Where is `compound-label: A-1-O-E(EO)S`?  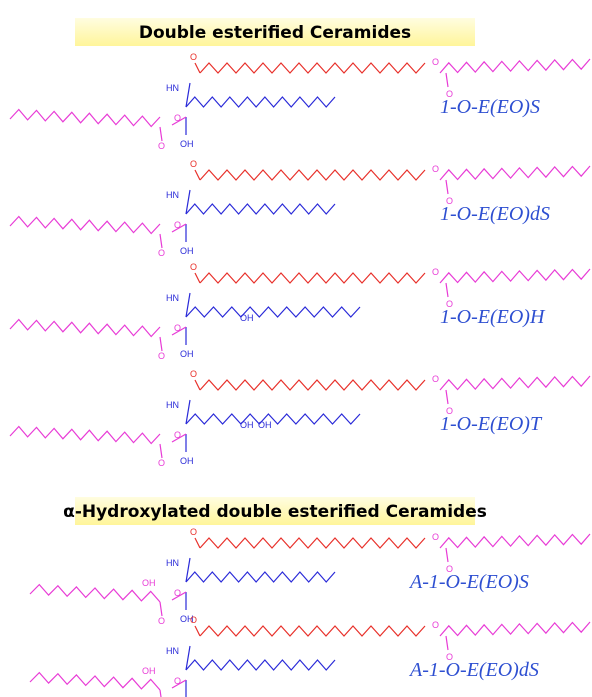
compound-label: A-1-O-E(EO)S is located at coordinates (468, 582).